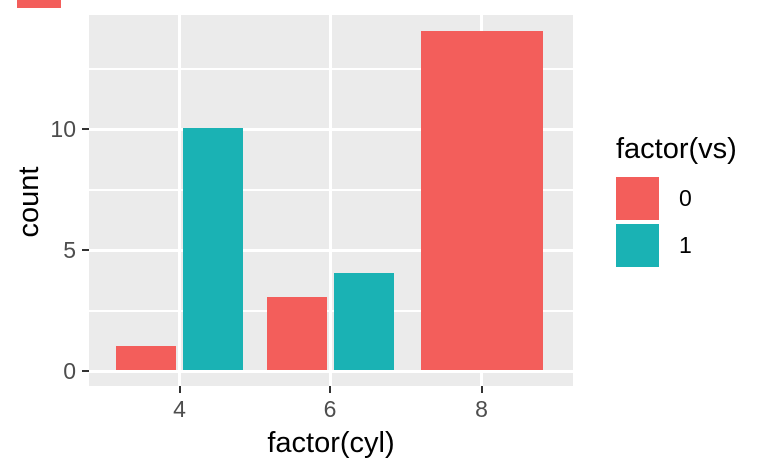 This screenshot has width=768, height=474. What do you see at coordinates (331, 68) in the screenshot?
I see `gridline-minor-y12.5` at bounding box center [331, 68].